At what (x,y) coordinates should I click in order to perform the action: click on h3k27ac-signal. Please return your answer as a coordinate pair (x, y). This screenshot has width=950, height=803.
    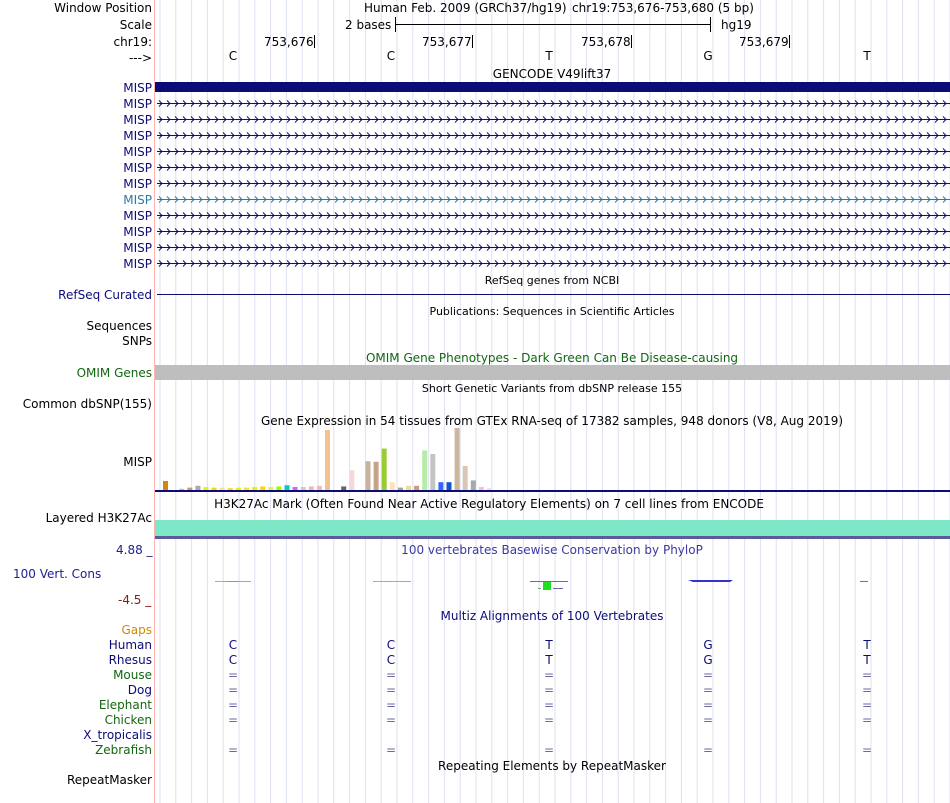
    Looking at the image, I should click on (552, 528).